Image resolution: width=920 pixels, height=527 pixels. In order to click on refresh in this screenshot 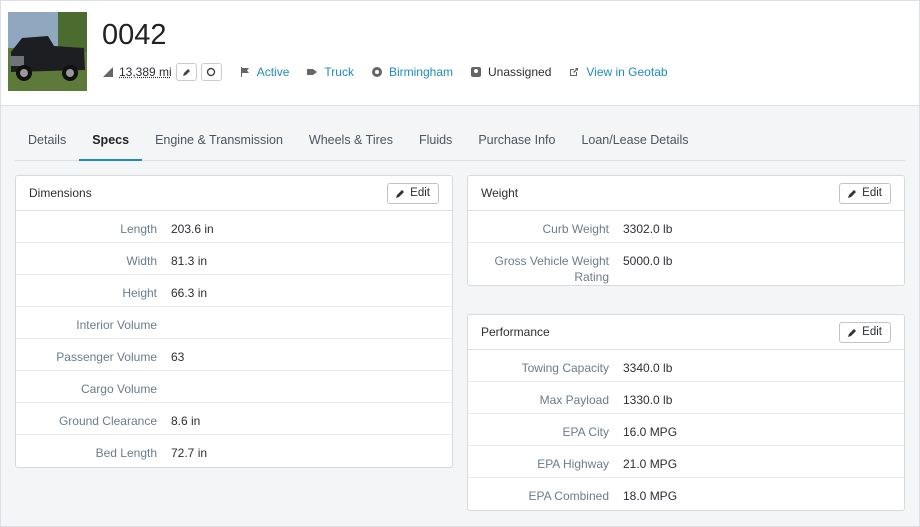, I will do `click(211, 72)`.